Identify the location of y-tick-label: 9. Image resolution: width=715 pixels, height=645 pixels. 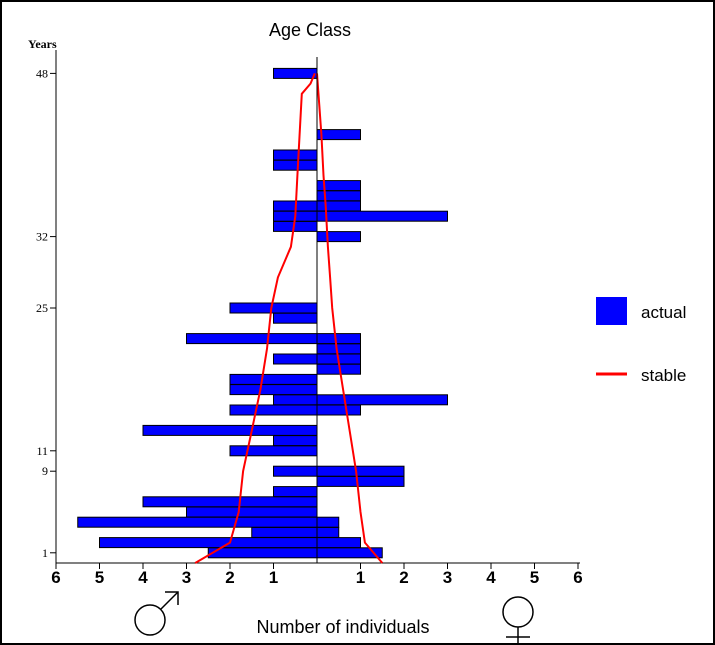
(45, 471).